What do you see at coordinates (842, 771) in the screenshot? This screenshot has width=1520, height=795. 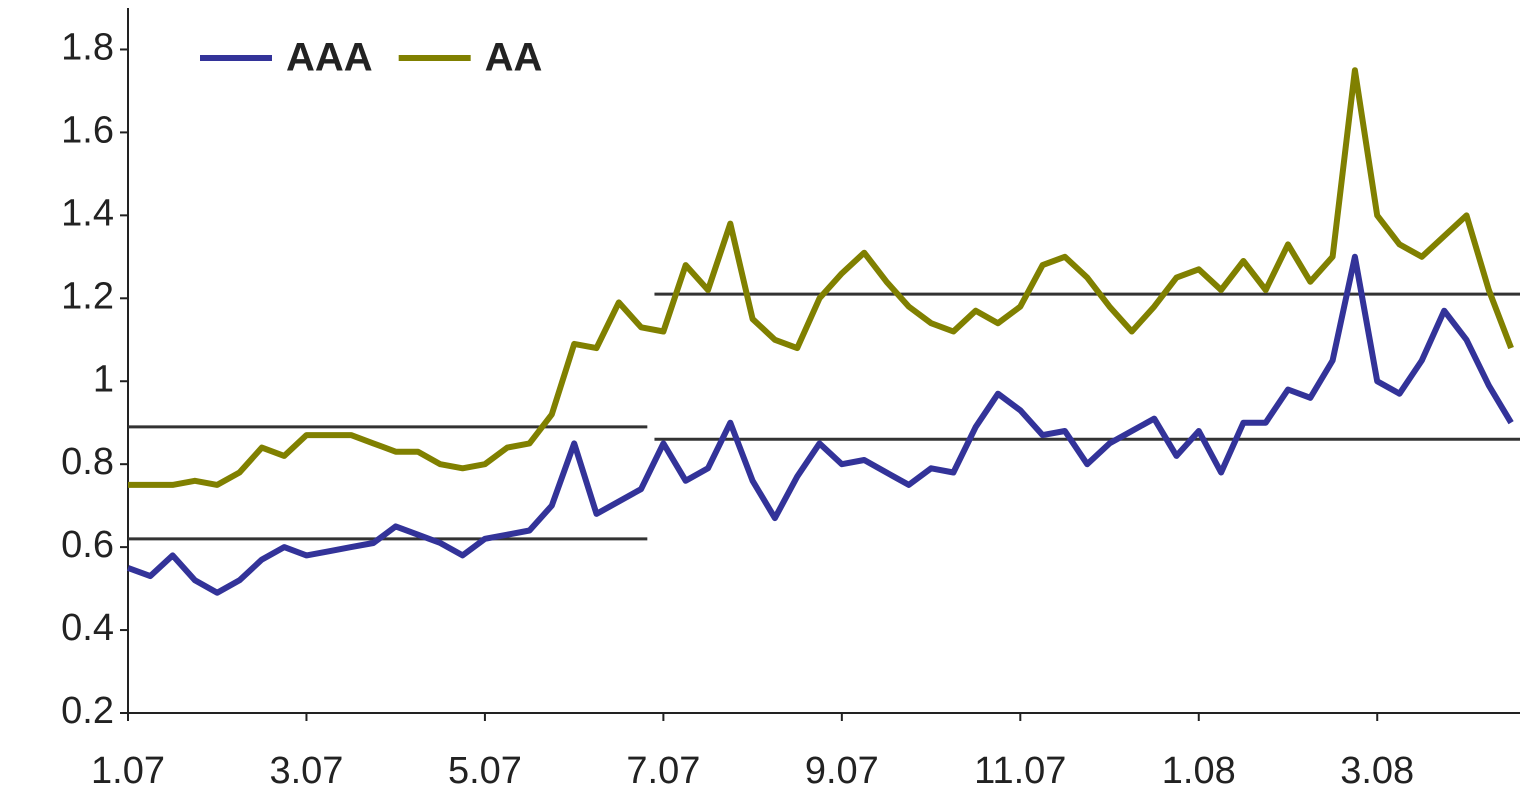 I see `x-tick-label: 9.07` at bounding box center [842, 771].